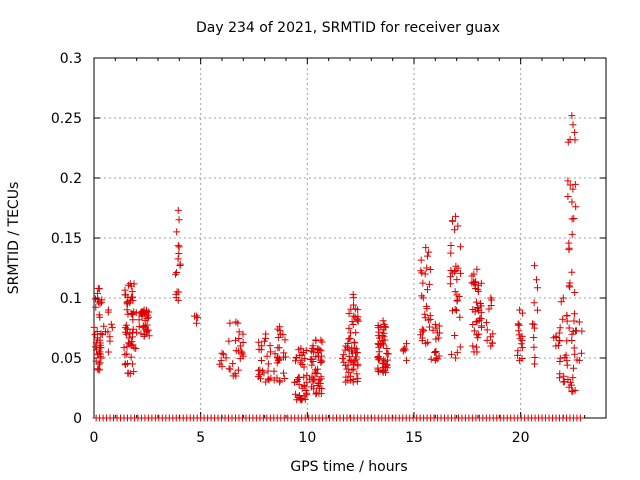  Describe the element at coordinates (77, 419) in the screenshot. I see `y-tick-label: 0` at that location.